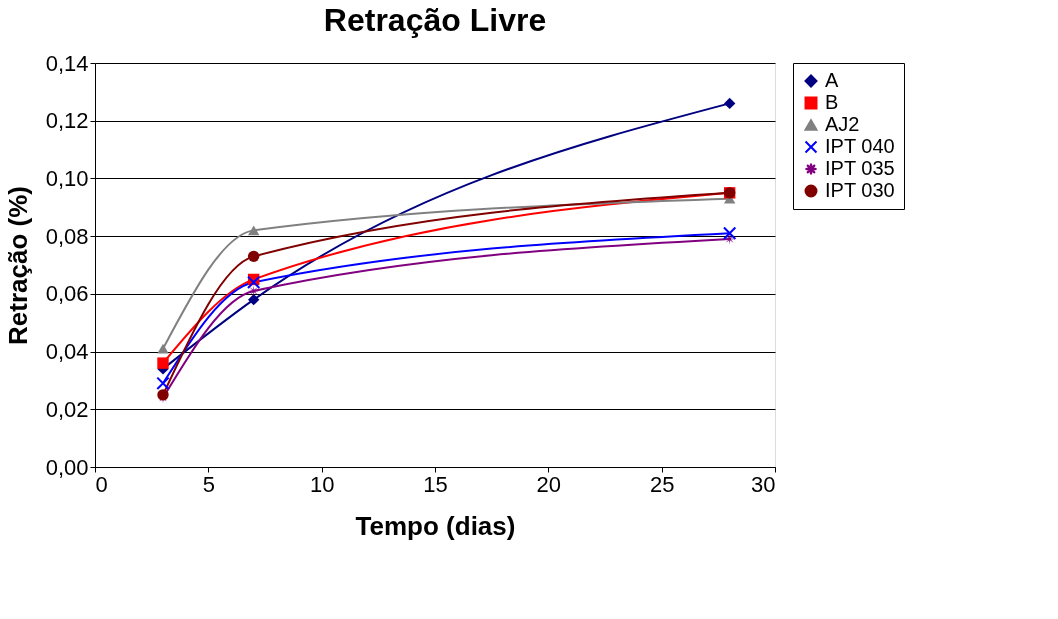 The height and width of the screenshot is (619, 1058). I want to click on y-tick-label: 0,06, so click(67, 294).